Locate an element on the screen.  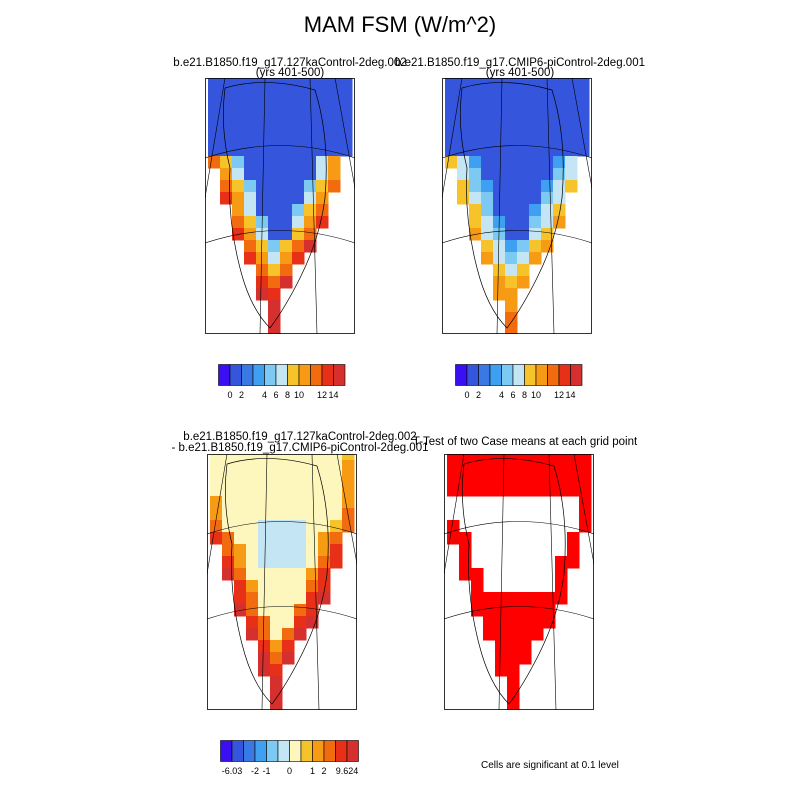
colorbar-top-right: 0 2 4 6 8 10 12 14 is located at coordinates (519, 386).